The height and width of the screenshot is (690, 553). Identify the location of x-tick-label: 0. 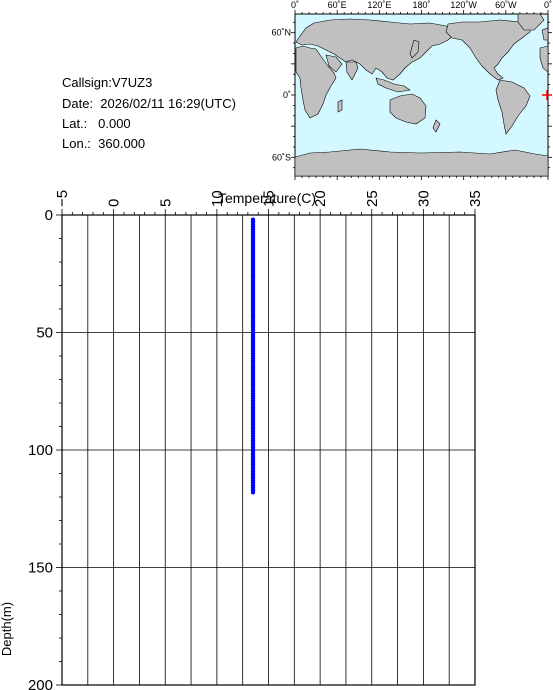
(114, 203).